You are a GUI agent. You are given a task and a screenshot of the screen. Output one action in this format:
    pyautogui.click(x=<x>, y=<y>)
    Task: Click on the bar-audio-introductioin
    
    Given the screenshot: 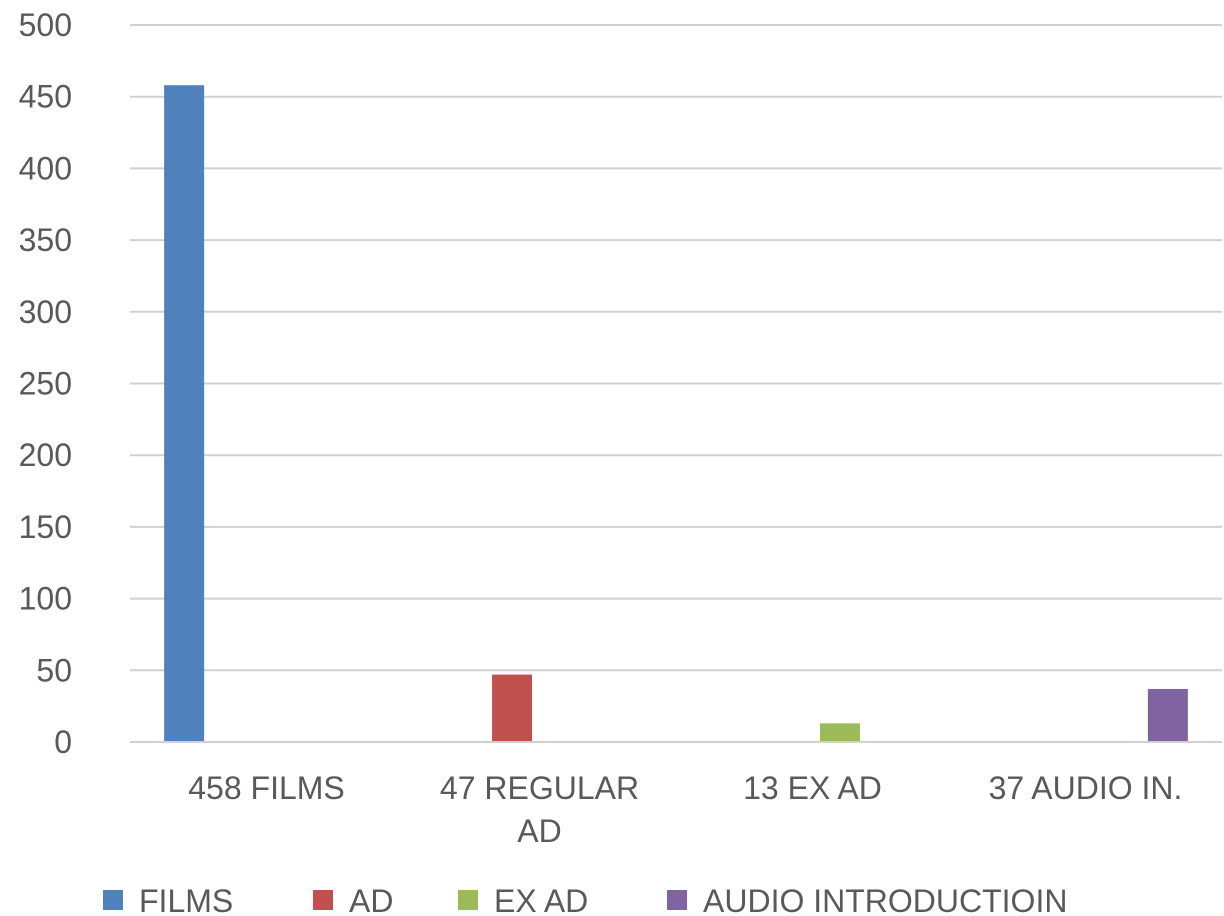 What is the action you would take?
    pyautogui.click(x=1167, y=715)
    